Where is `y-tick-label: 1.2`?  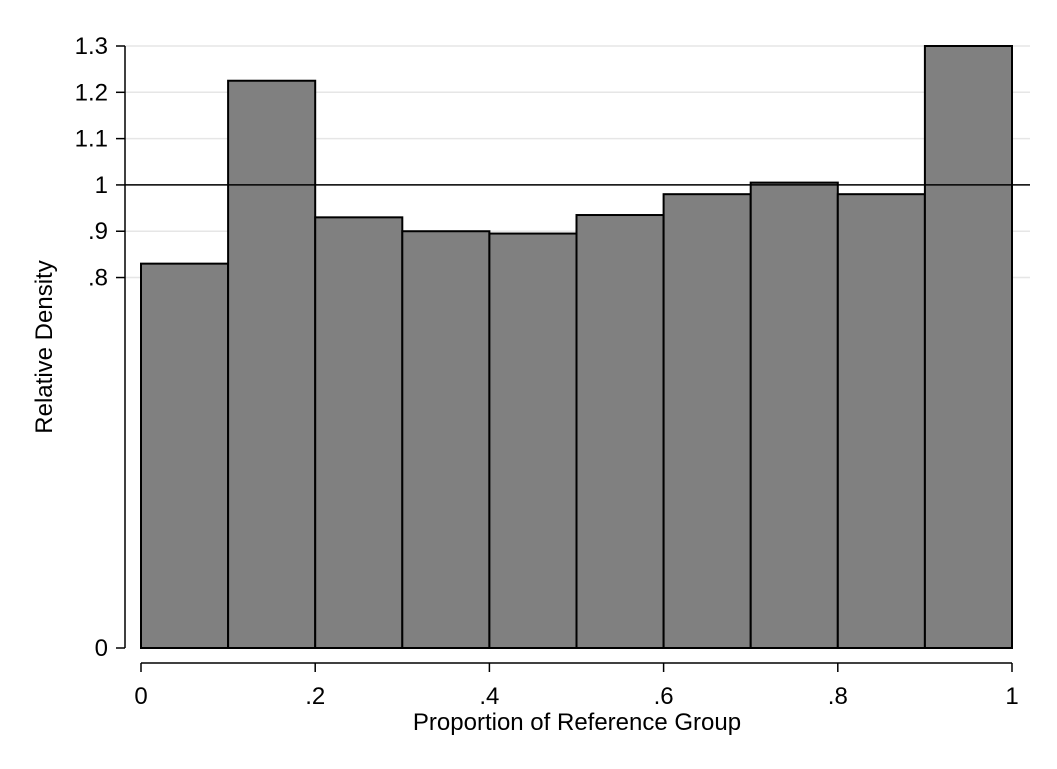 y-tick-label: 1.2 is located at coordinates (91, 92).